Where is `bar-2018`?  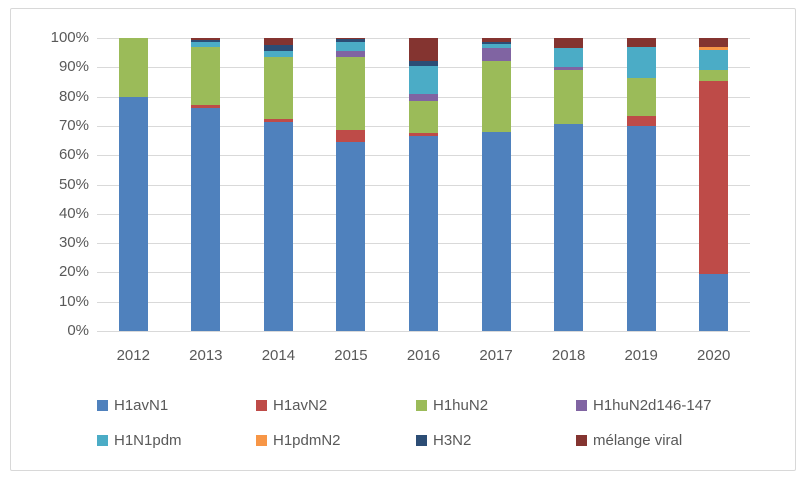
bar-2018 is located at coordinates (569, 184).